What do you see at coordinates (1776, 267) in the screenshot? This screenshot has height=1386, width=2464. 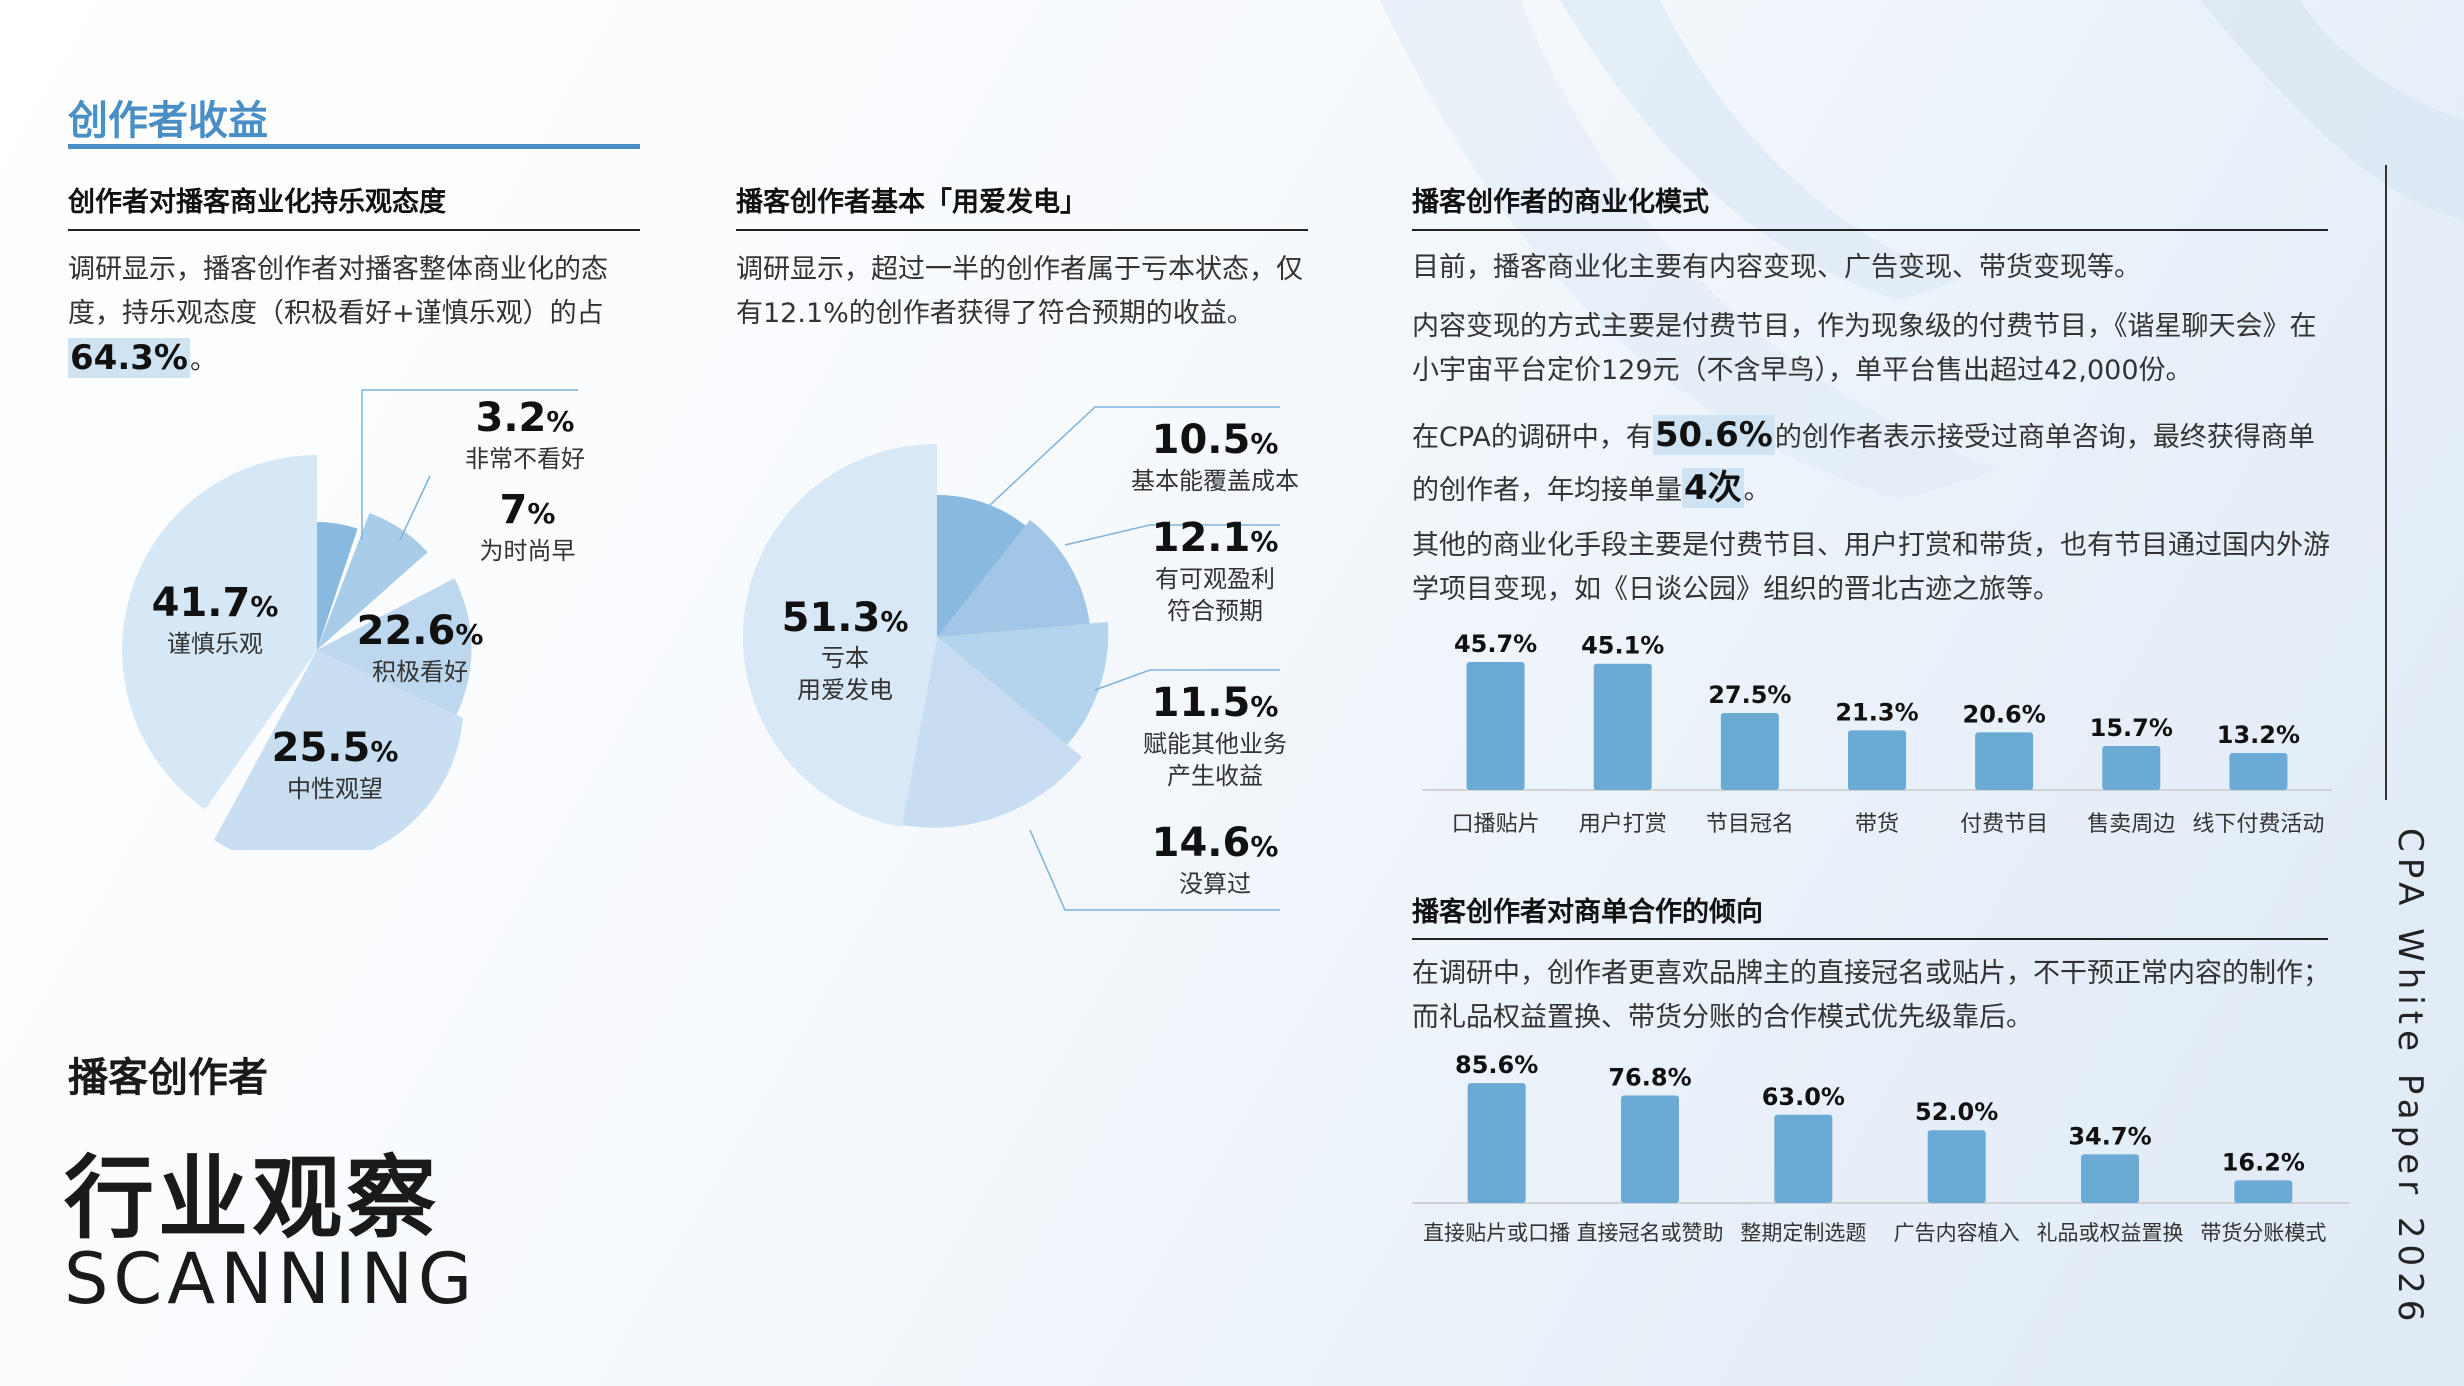 I see `col3-paragraph-1: 目前，播客商业化主要有内容变现、广告变现、带货变现等。` at bounding box center [1776, 267].